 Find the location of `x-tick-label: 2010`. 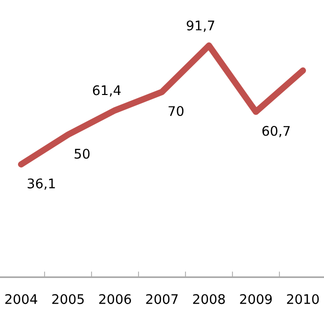

x-tick-label: 2010 is located at coordinates (303, 299).